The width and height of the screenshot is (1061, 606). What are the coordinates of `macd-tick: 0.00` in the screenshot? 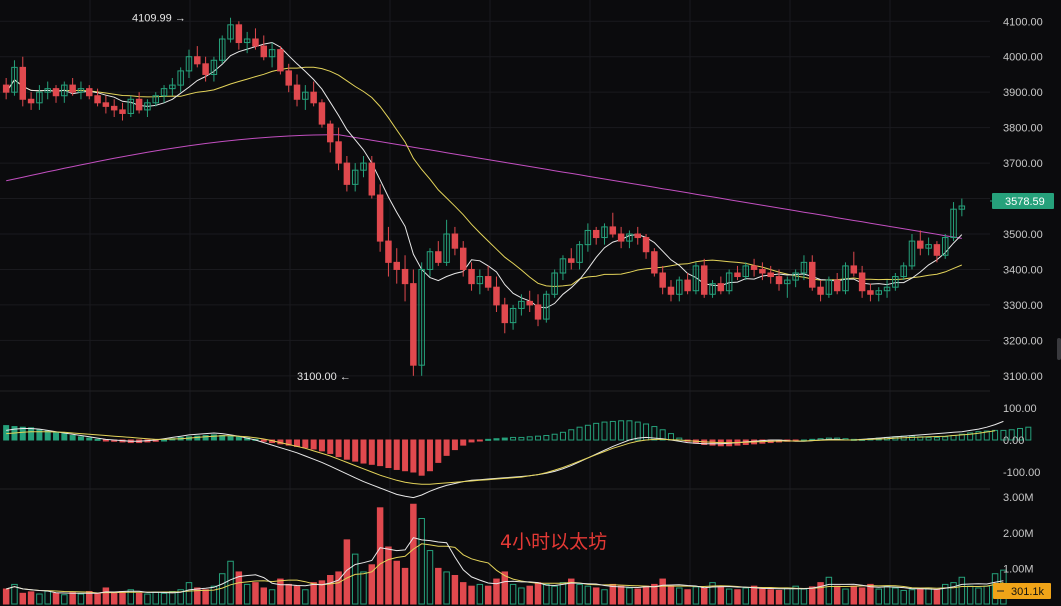 It's located at (1013, 441).